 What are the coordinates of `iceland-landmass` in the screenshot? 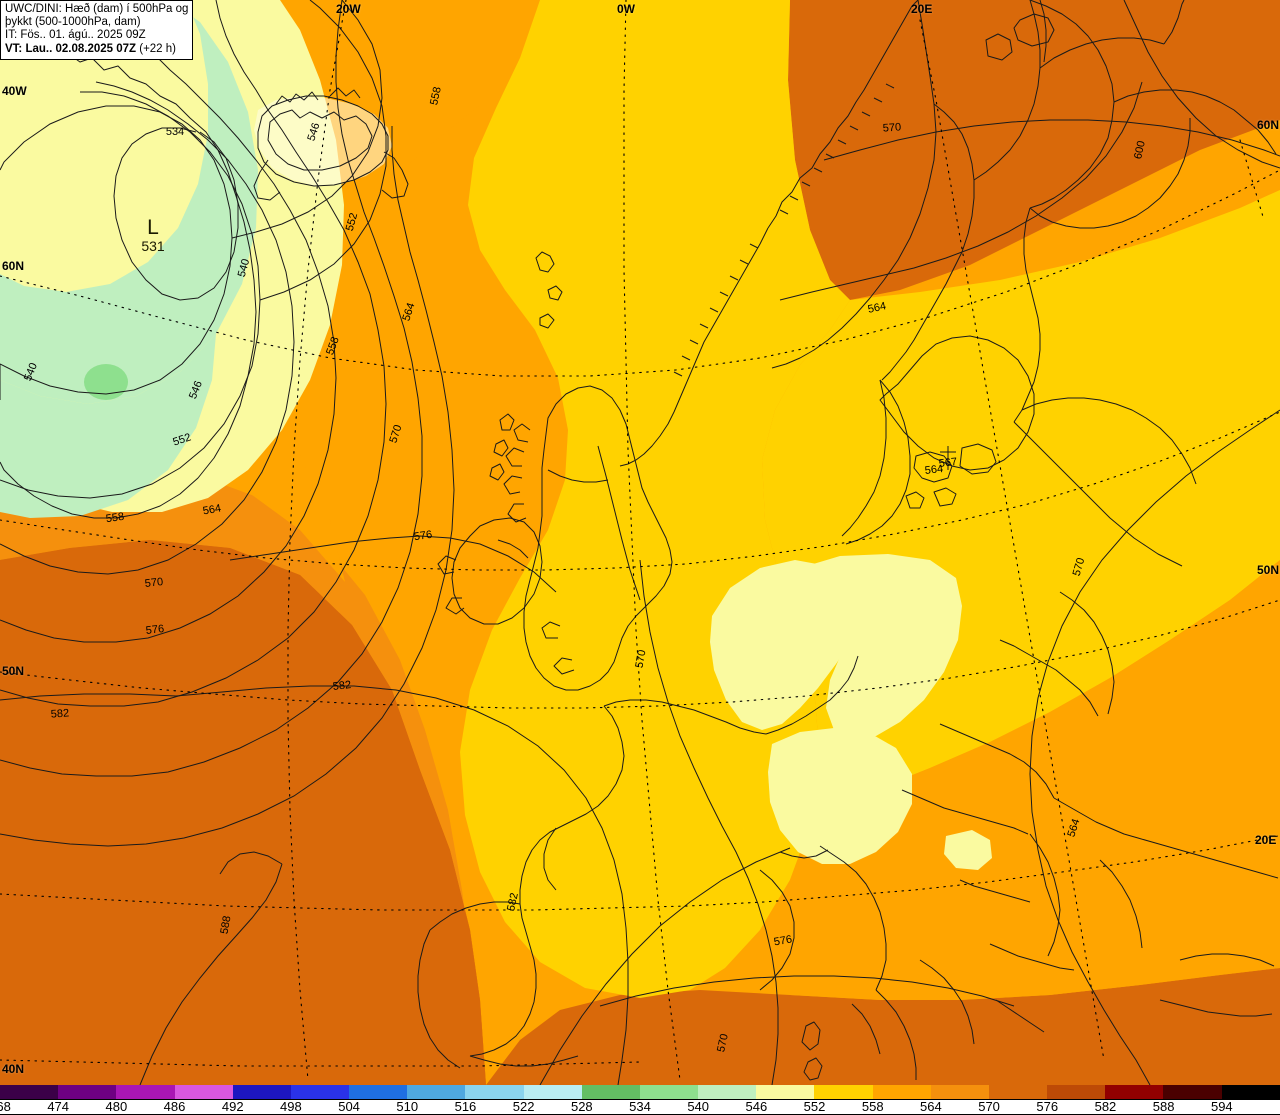 It's located at (323, 141).